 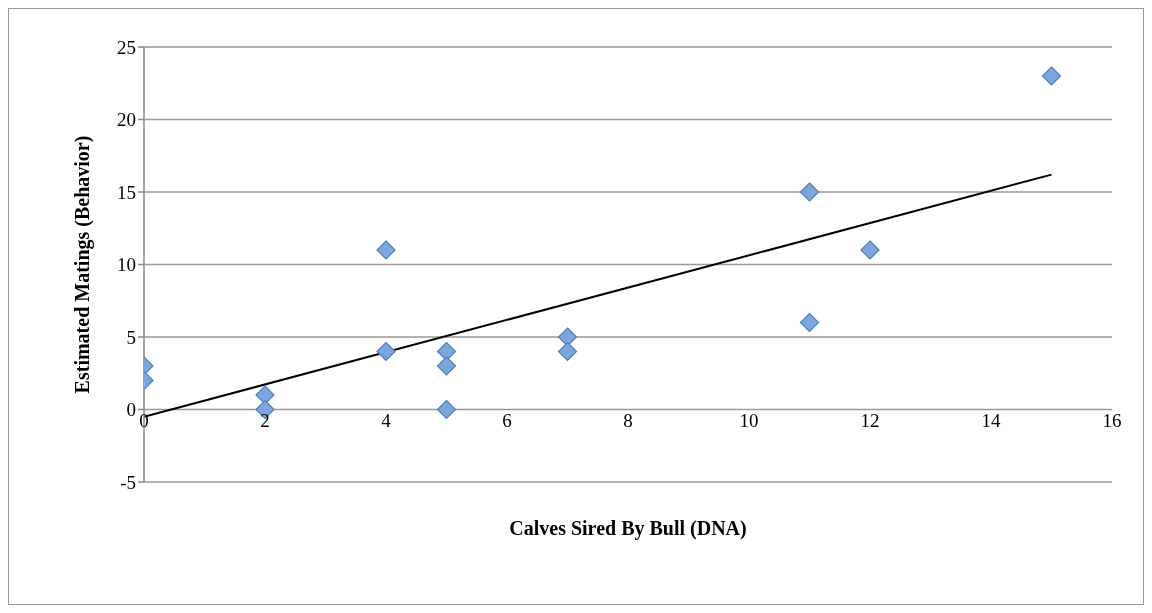 What do you see at coordinates (128, 482) in the screenshot?
I see `y-tick-label: -5` at bounding box center [128, 482].